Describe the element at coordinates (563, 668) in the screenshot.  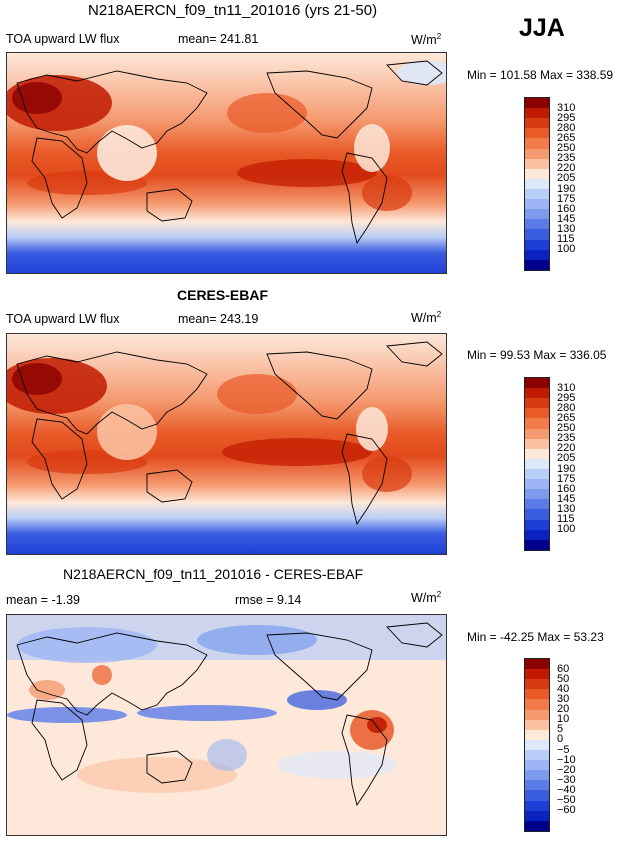
I see `colorbar-tick-label: 60` at that location.